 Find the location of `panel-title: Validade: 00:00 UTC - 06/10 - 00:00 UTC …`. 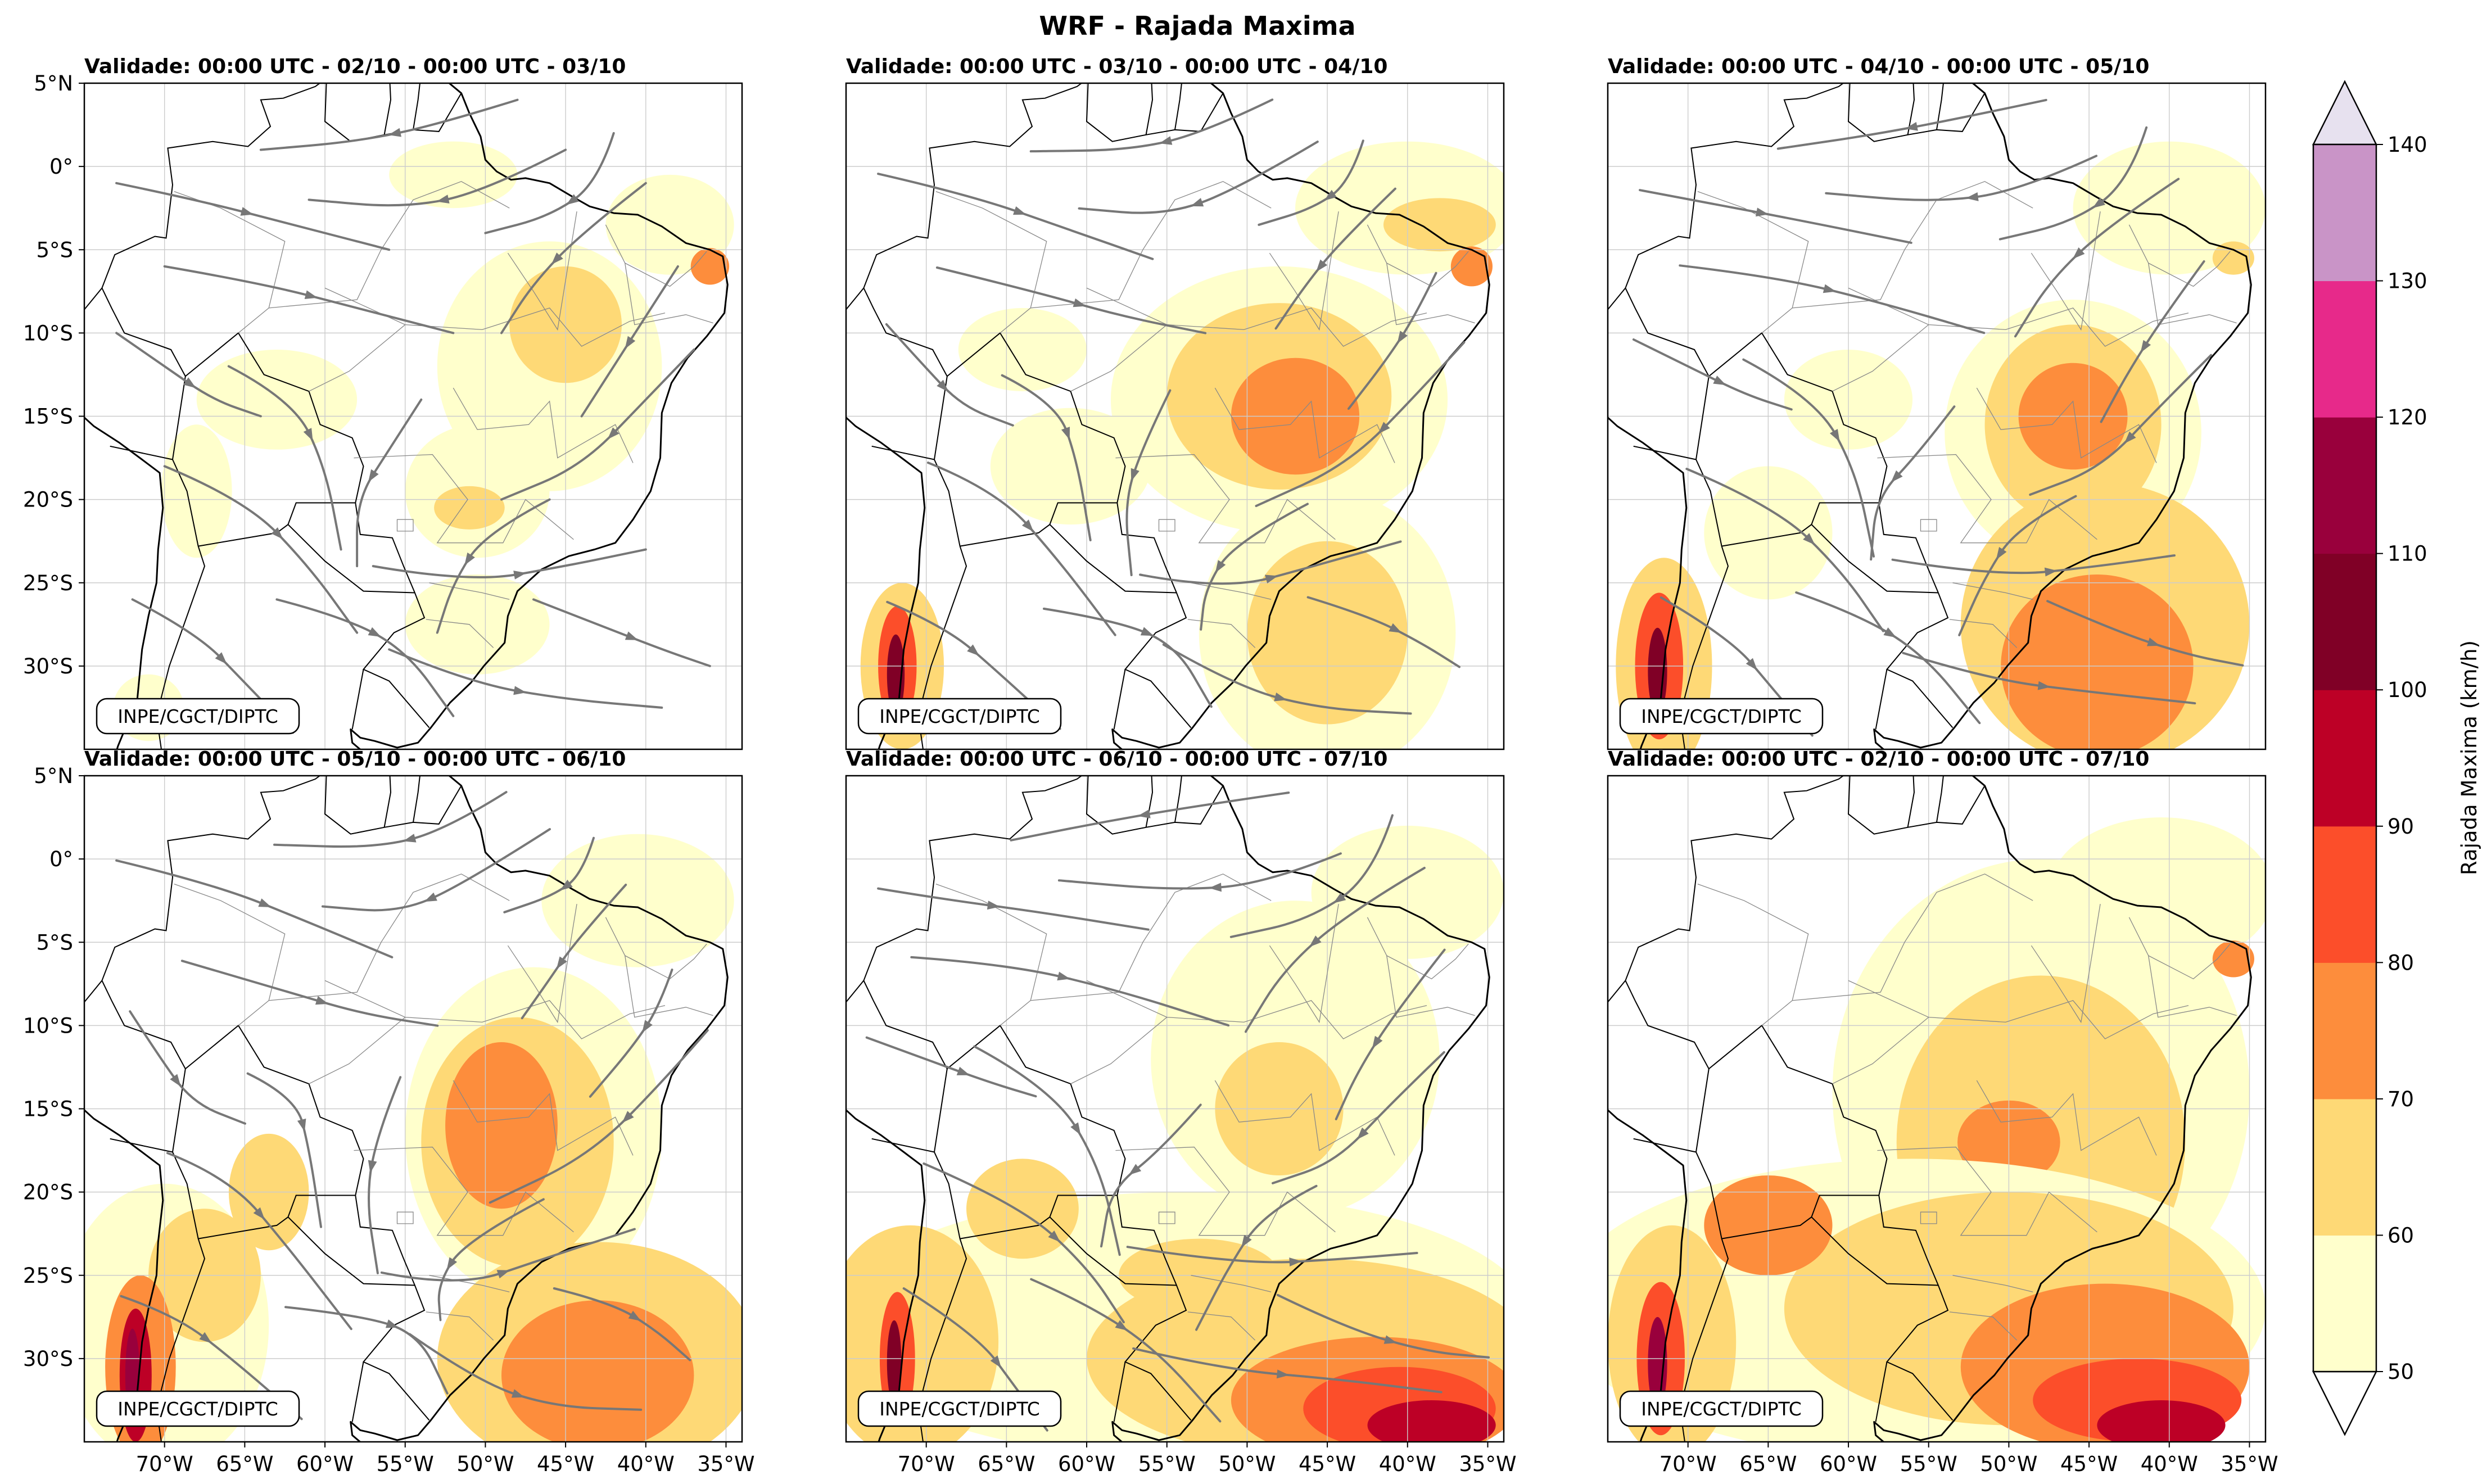

panel-title: Validade: 00:00 UTC - 06/10 - 00:00 UTC … is located at coordinates (1116, 759).